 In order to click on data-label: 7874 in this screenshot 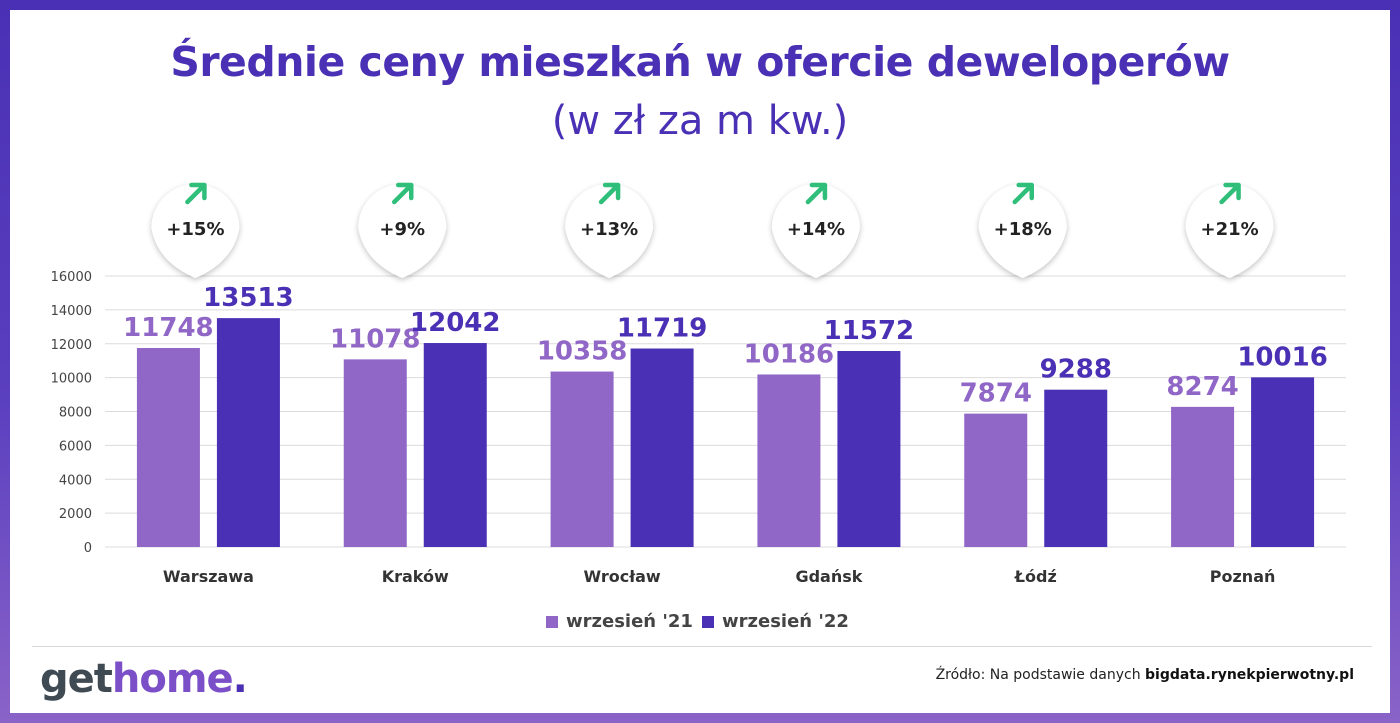, I will do `click(996, 394)`.